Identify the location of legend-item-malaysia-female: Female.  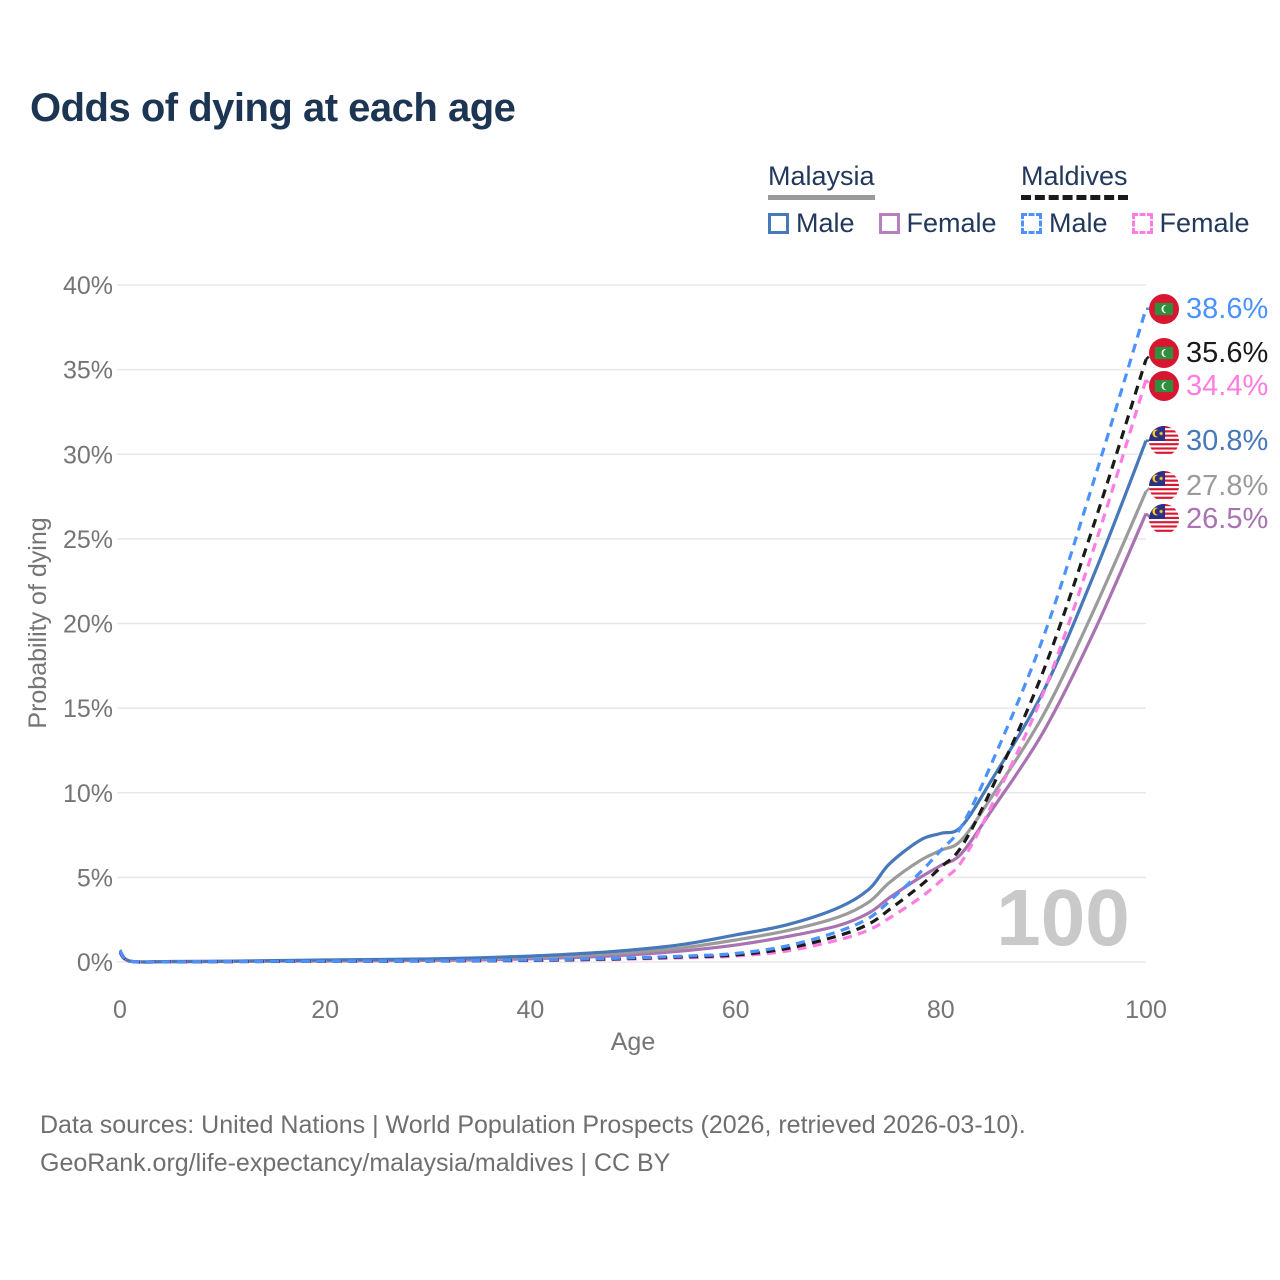
(937, 223).